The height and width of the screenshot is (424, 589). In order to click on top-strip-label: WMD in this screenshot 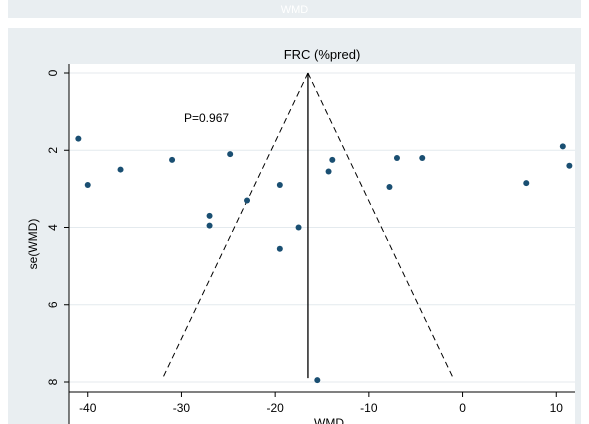, I will do `click(294, 10)`.